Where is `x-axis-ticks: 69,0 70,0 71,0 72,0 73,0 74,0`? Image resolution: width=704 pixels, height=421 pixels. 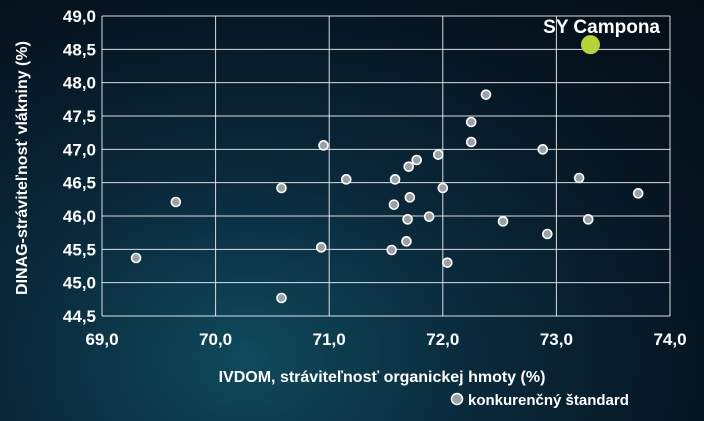 x-axis-ticks: 69,0 70,0 71,0 72,0 73,0 74,0 is located at coordinates (385, 339).